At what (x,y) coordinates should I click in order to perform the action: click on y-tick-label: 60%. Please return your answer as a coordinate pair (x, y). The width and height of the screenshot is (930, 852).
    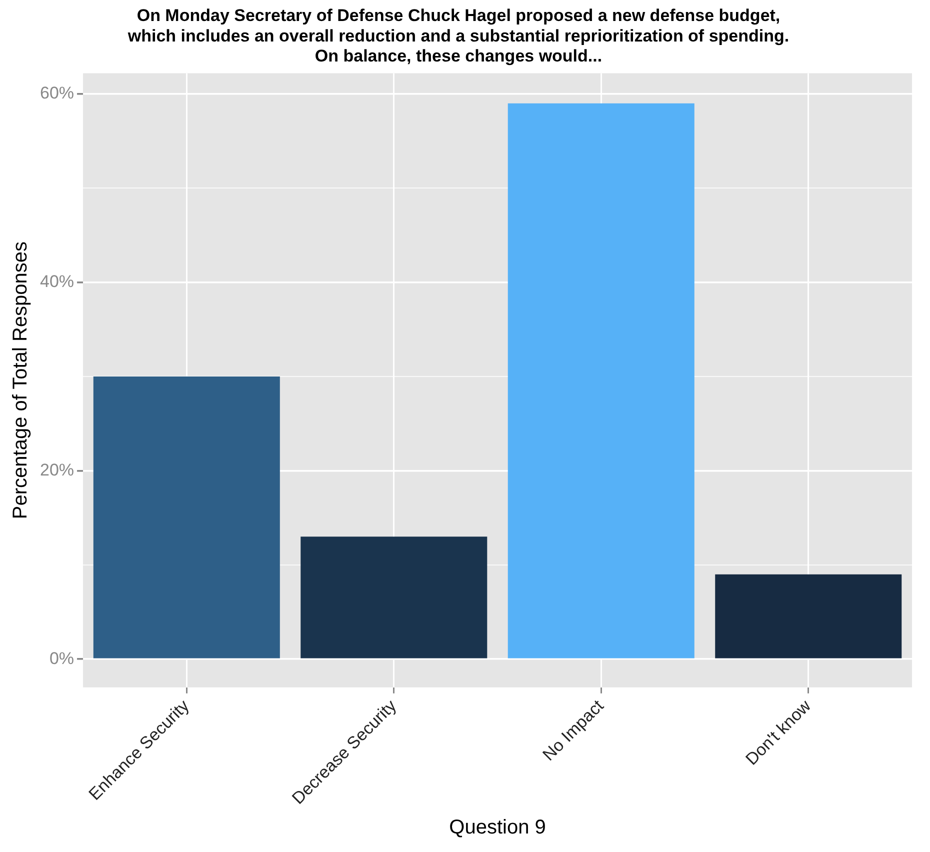
    Looking at the image, I should click on (57, 93).